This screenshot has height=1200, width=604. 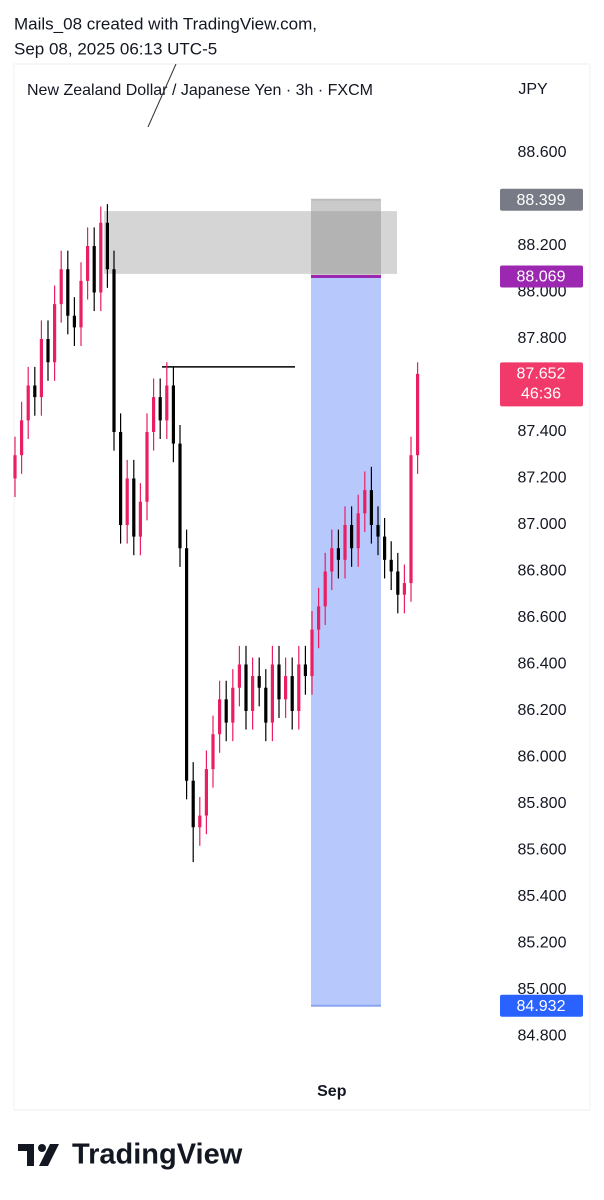 I want to click on price-badge-label: 88.069, so click(x=541, y=277).